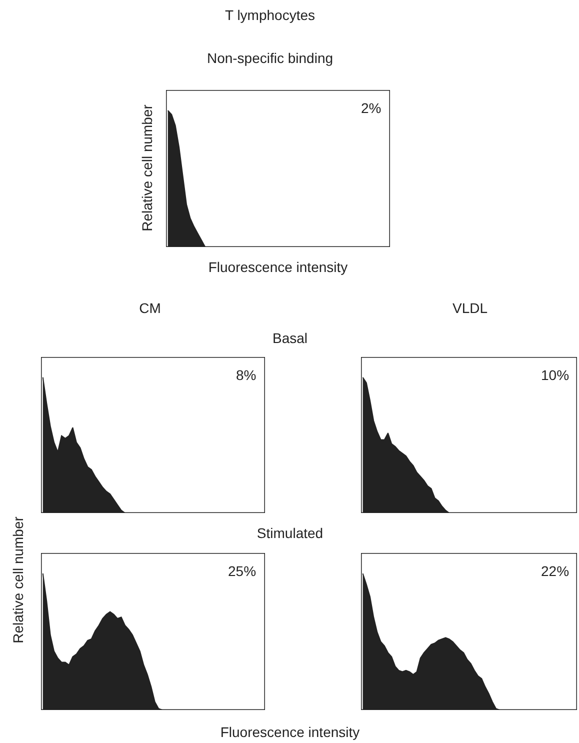 The image size is (579, 743). Describe the element at coordinates (242, 571) in the screenshot. I see `annotation: 25%` at that location.